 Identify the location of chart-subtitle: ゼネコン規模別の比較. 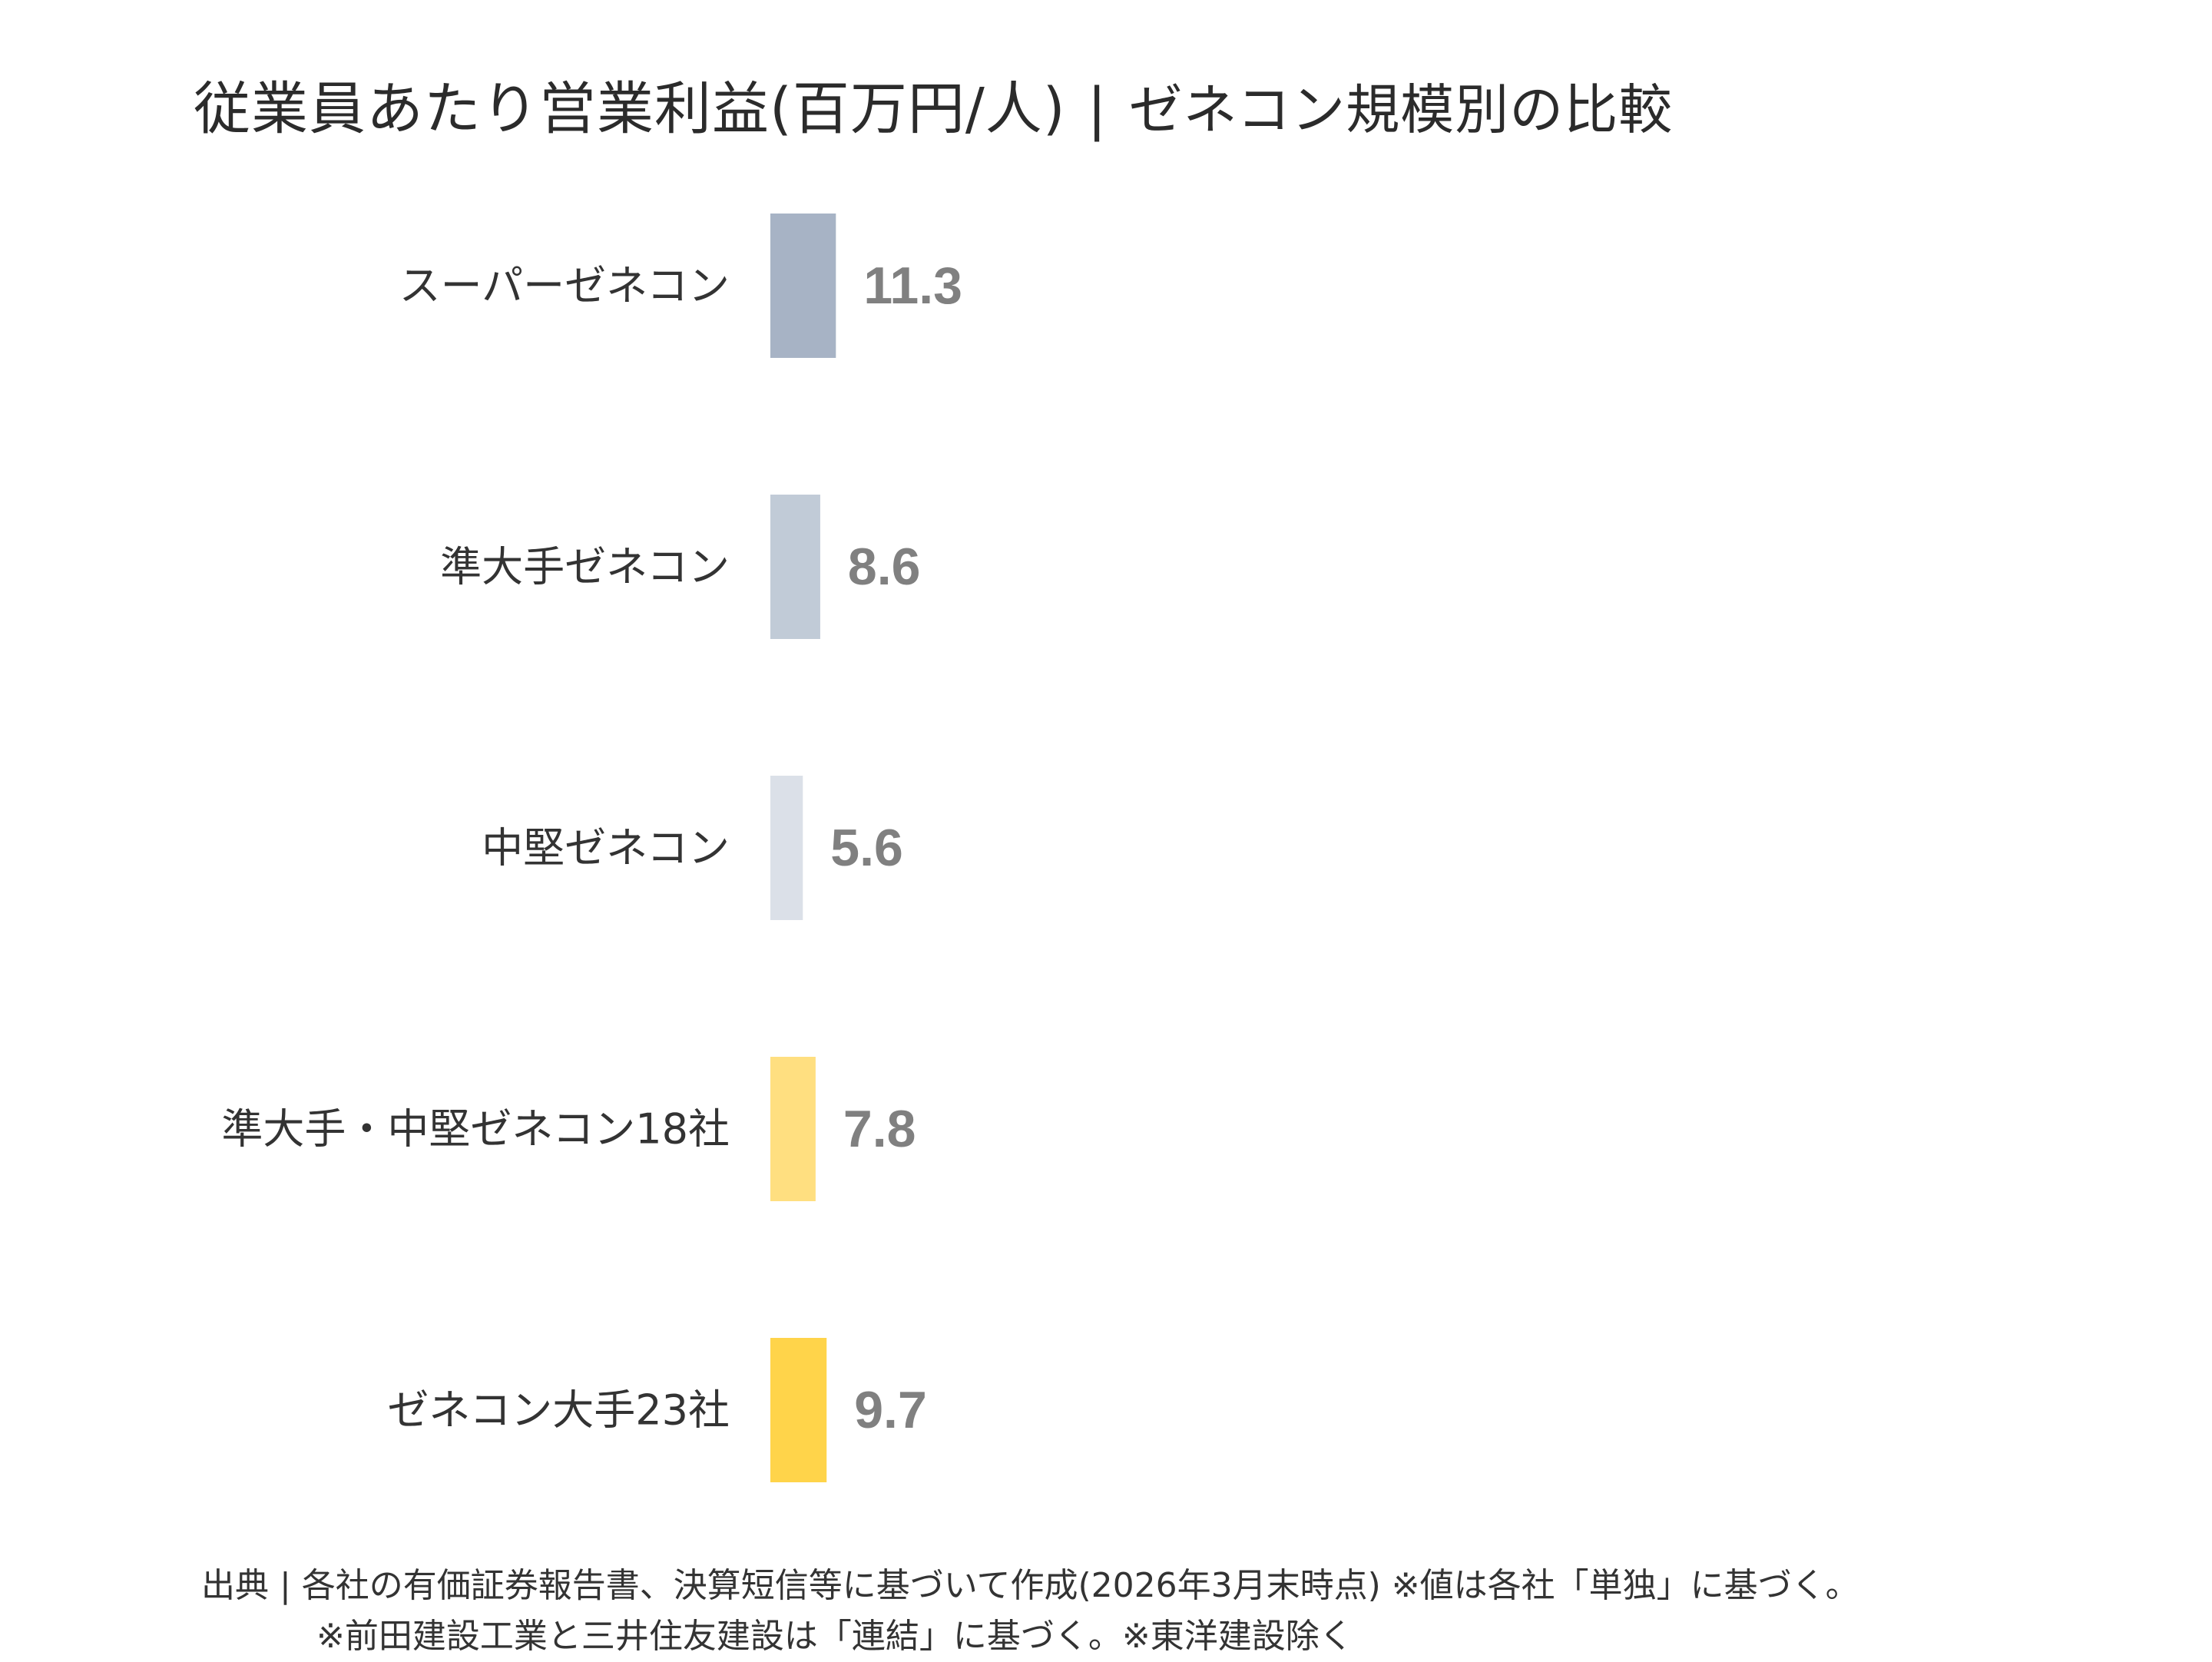
(1401, 109).